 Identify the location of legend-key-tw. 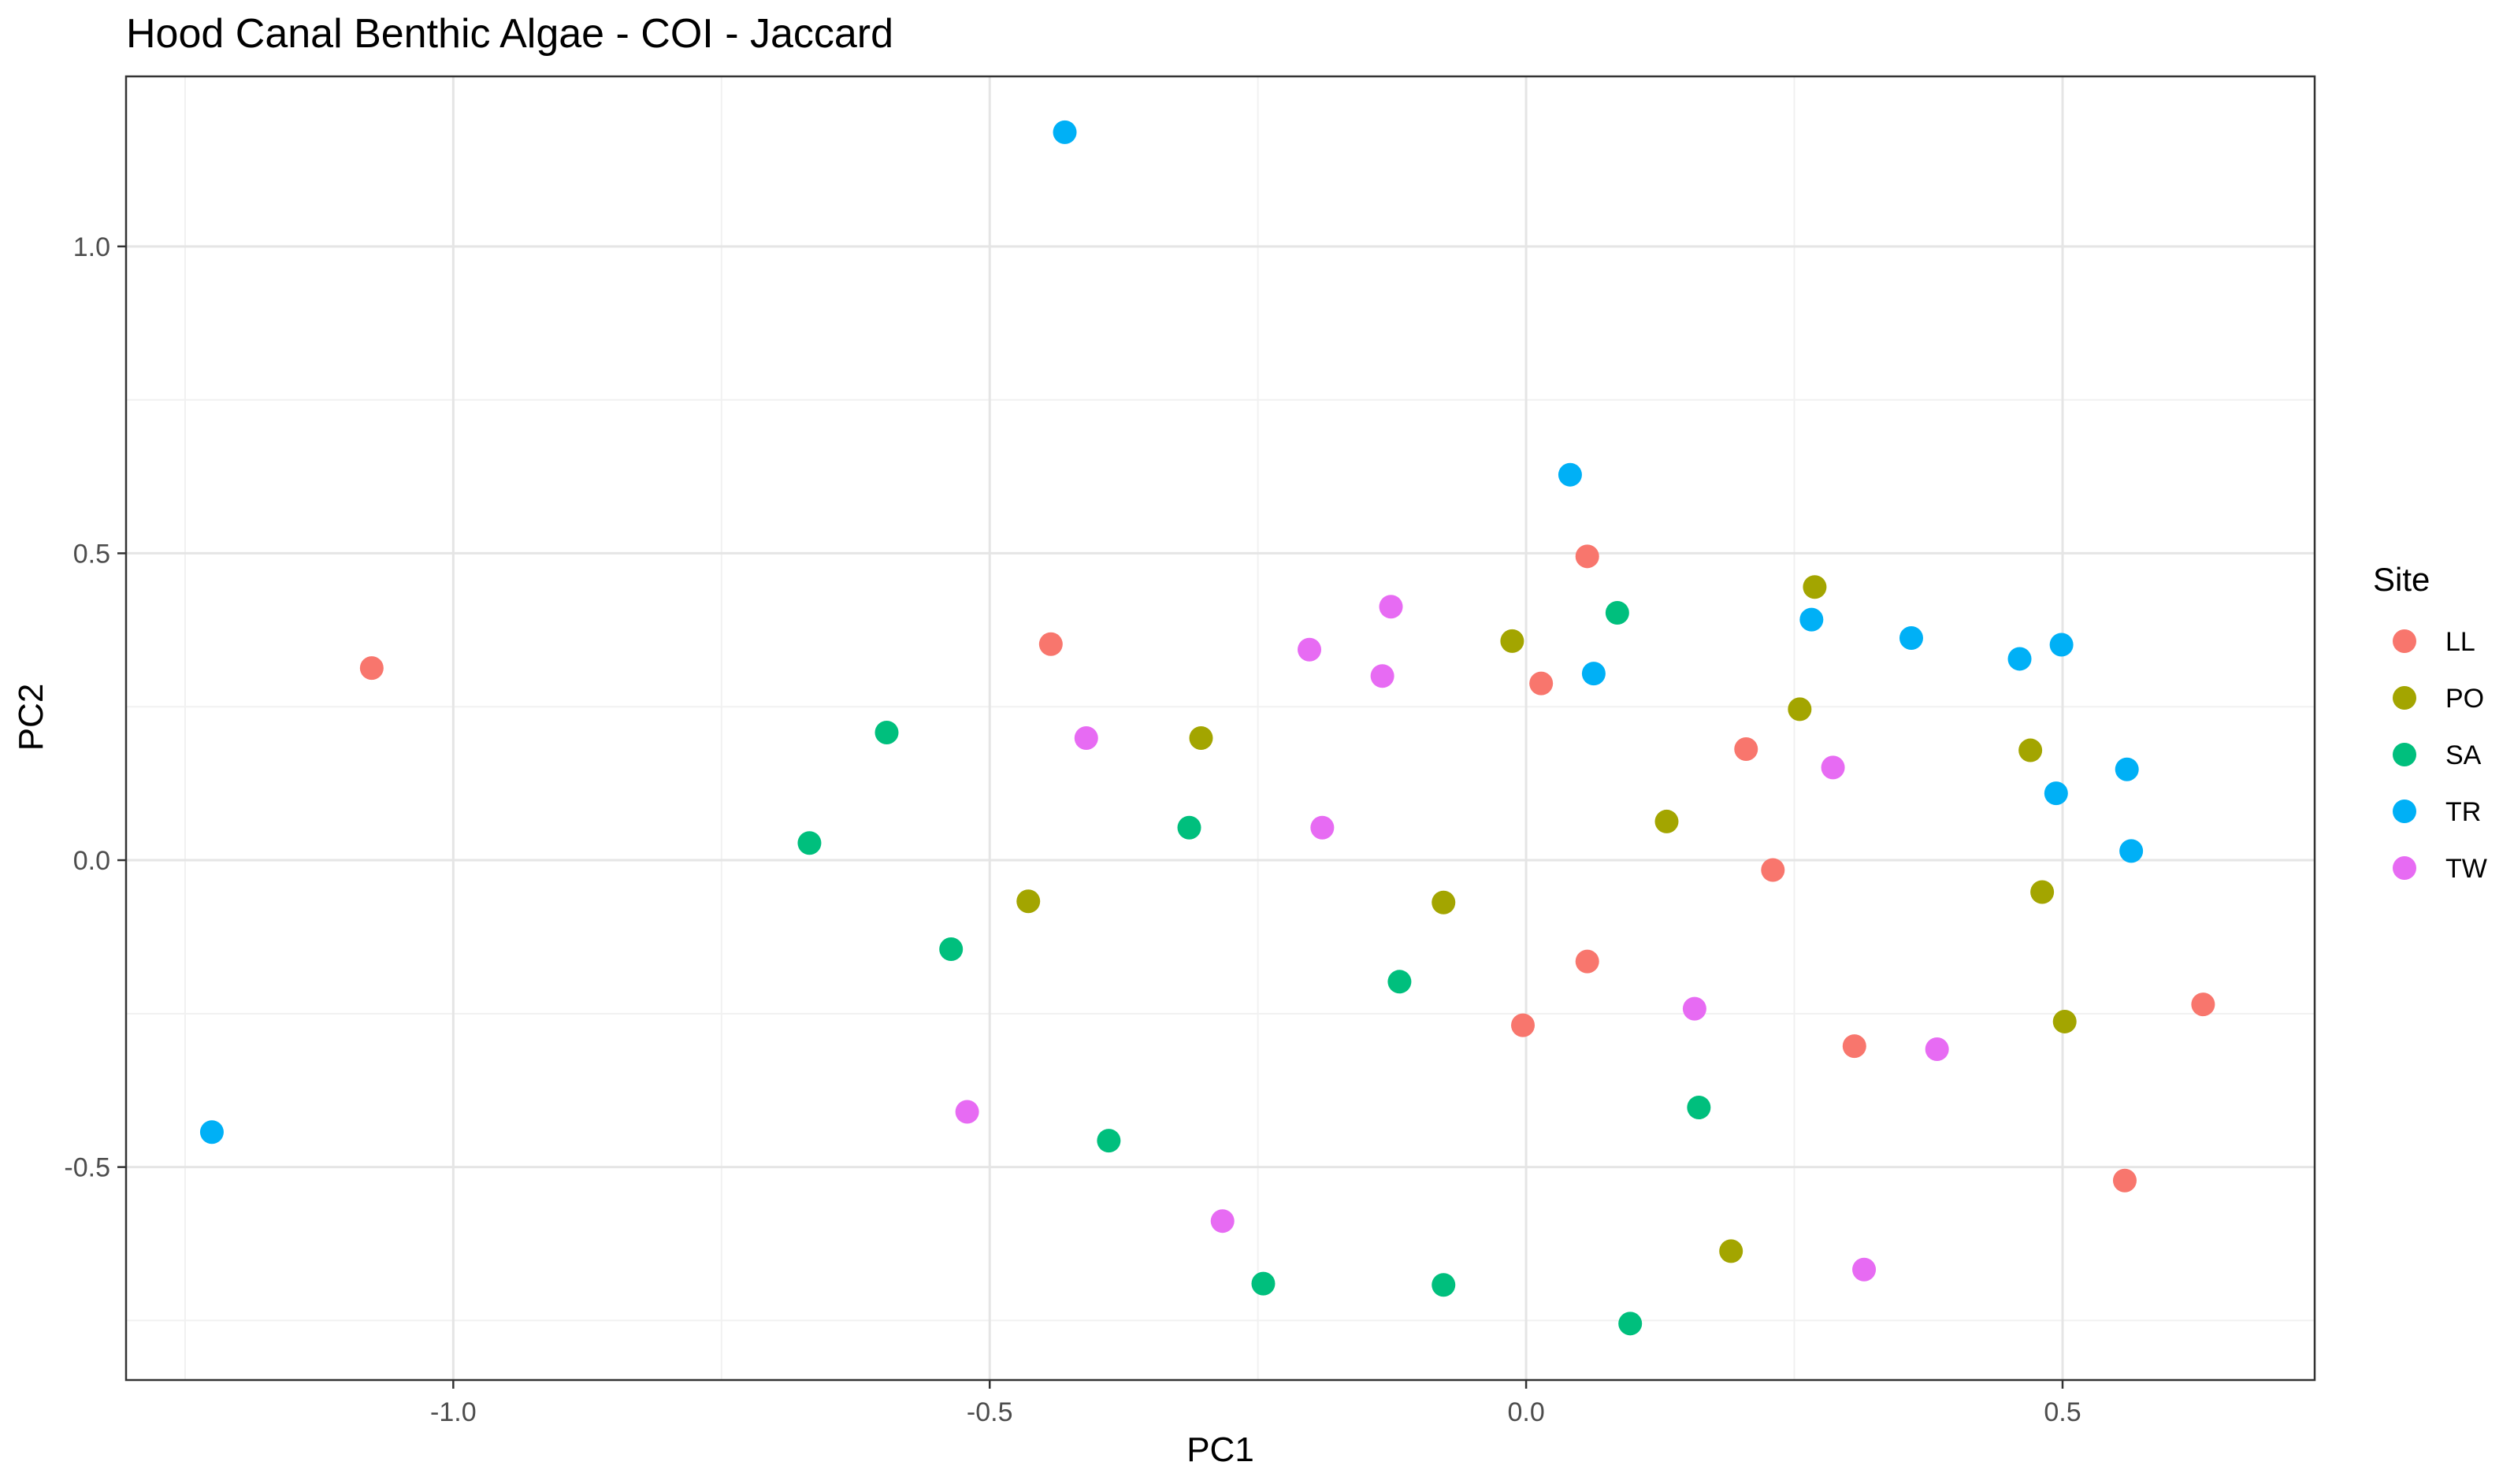
(2405, 868).